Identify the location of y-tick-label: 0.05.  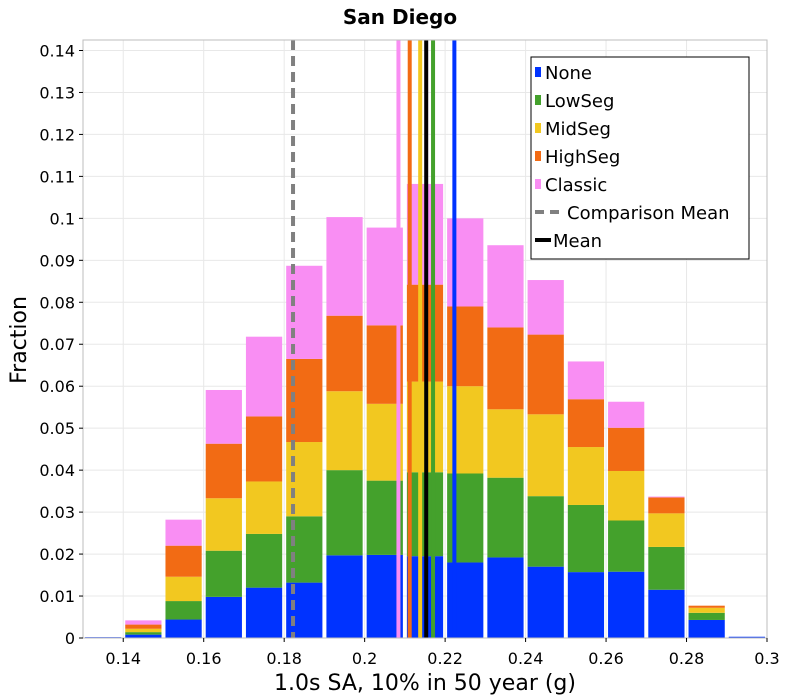
(57, 428).